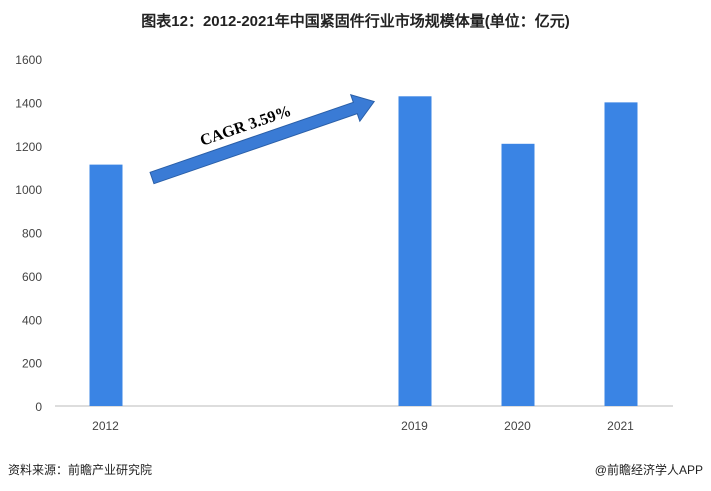  Describe the element at coordinates (28, 103) in the screenshot. I see `y-tick-label: 1400` at that location.